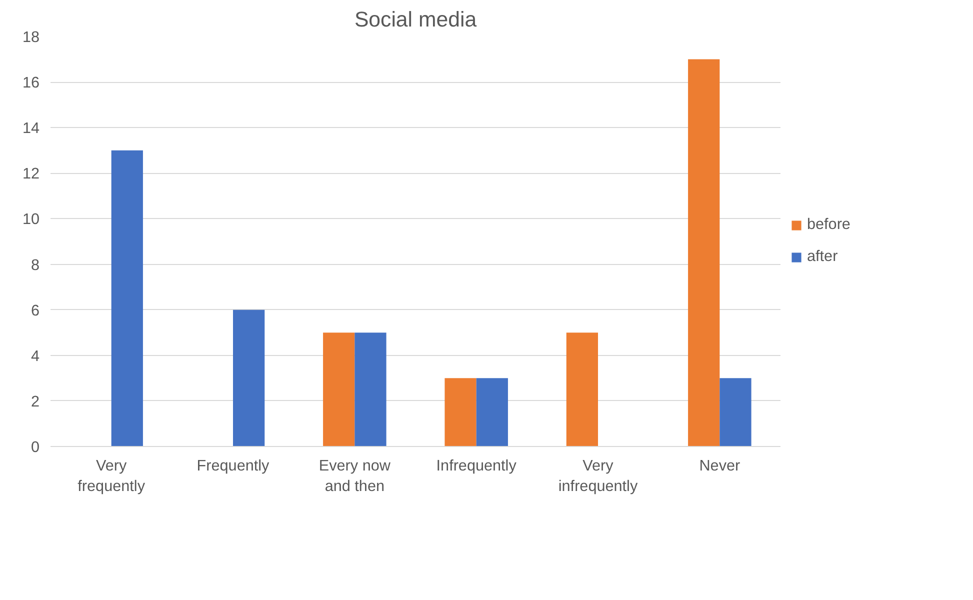  Describe the element at coordinates (31, 83) in the screenshot. I see `y-tick-label: 16` at that location.